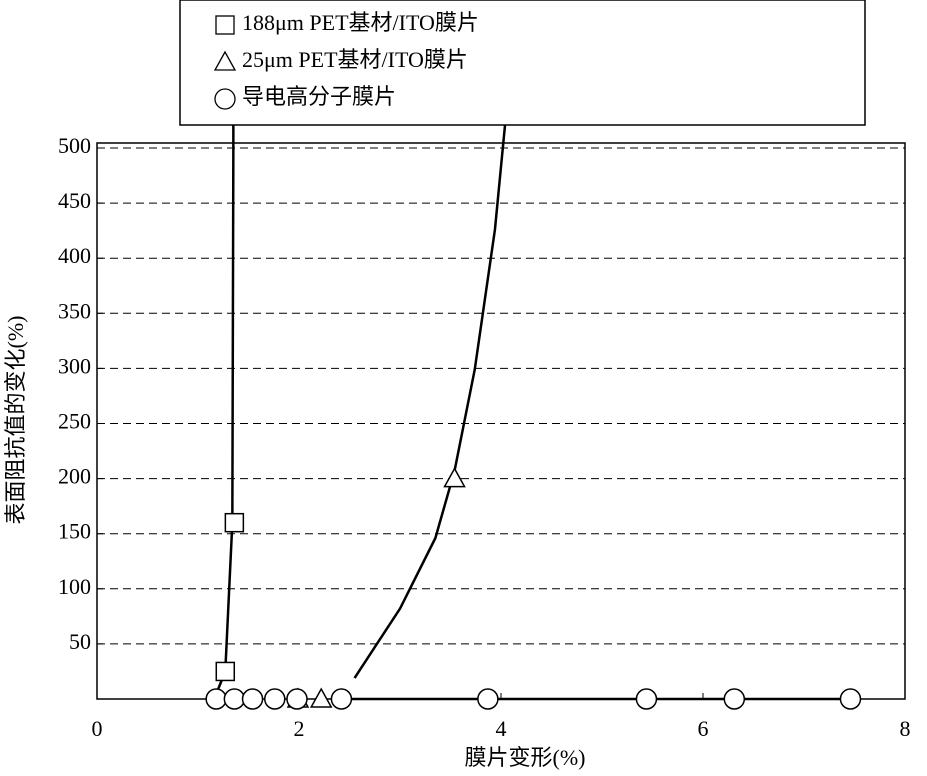 Image resolution: width=927 pixels, height=776 pixels. Describe the element at coordinates (299, 728) in the screenshot. I see `x-tick-label: 2` at that location.